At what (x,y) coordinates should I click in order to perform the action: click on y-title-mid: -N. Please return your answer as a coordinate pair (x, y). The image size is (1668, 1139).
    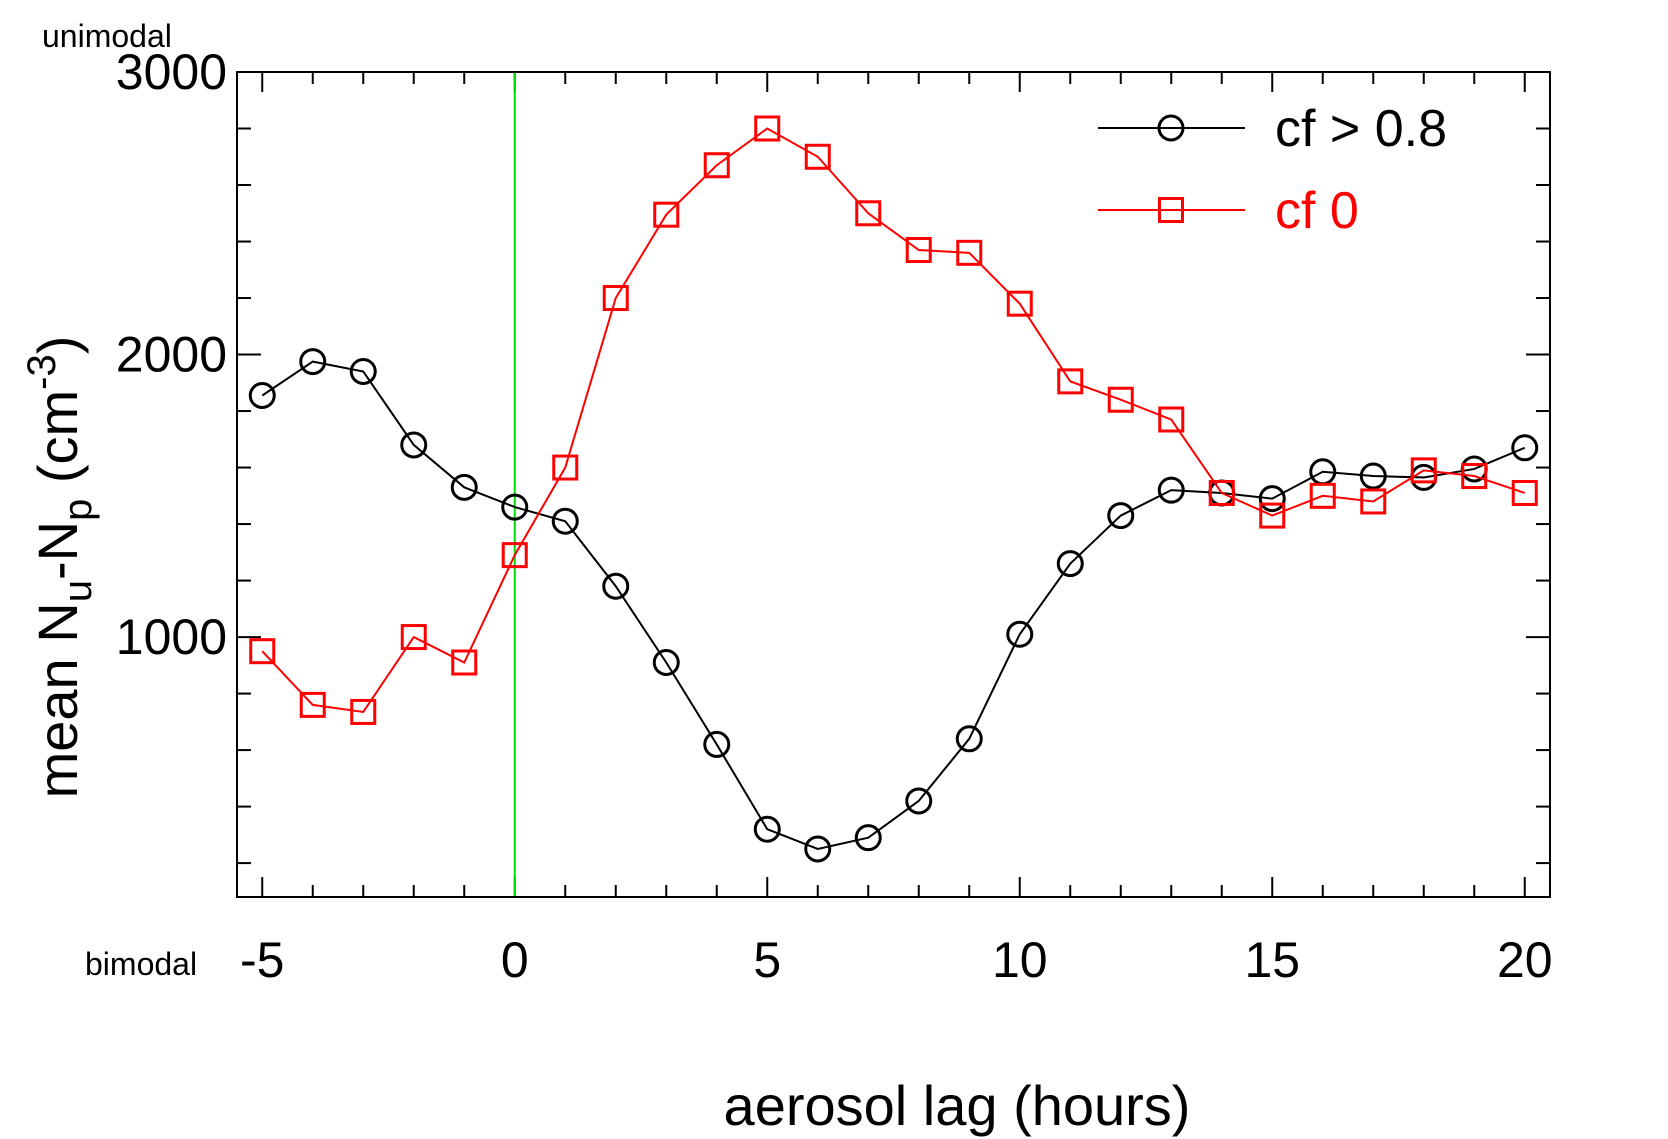
    Looking at the image, I should click on (57, 550).